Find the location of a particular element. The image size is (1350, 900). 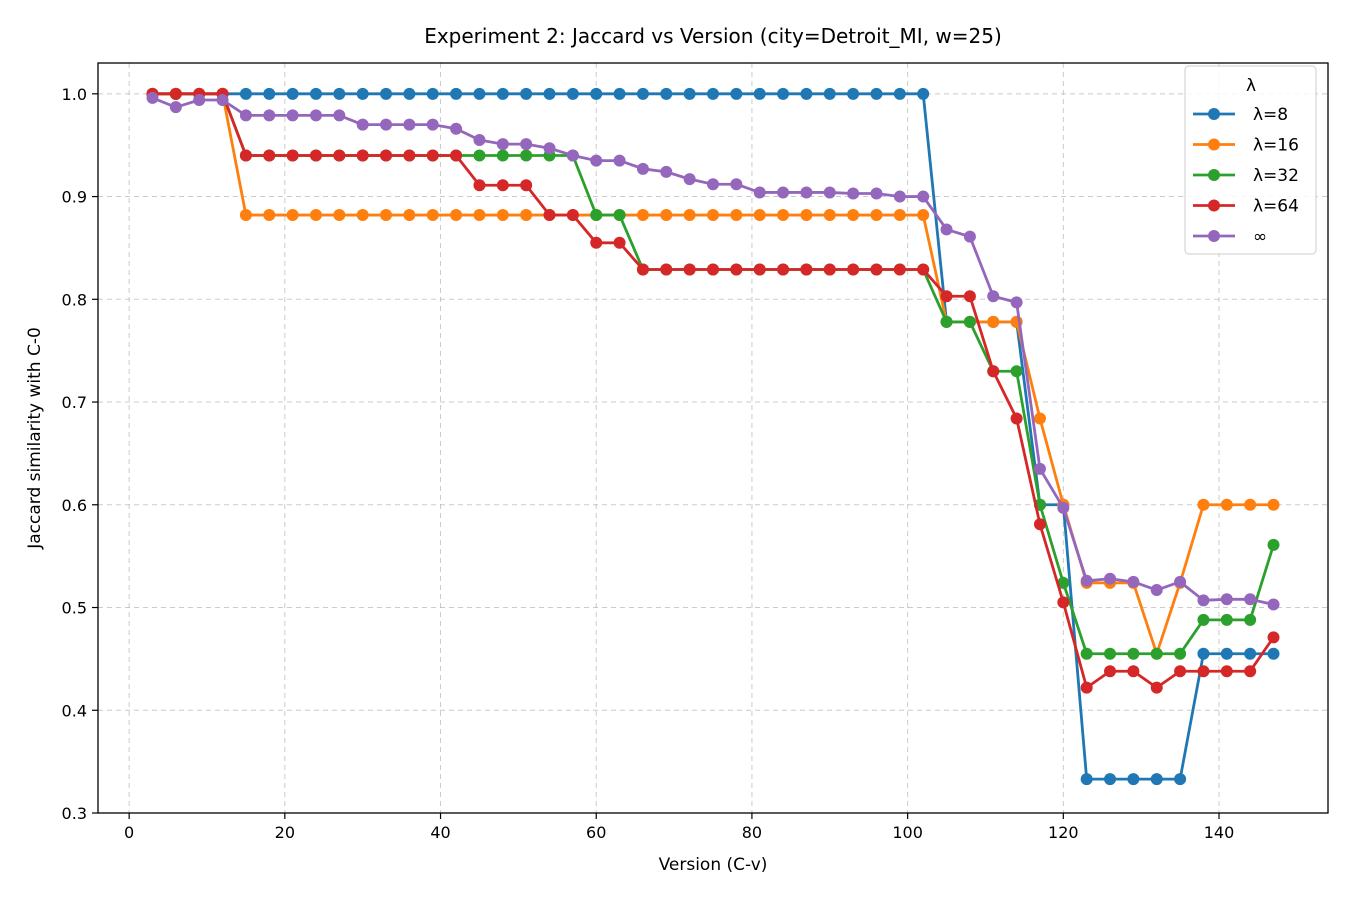

y-axis-label: Jaccard similarity with C-0 is located at coordinates (35, 438).